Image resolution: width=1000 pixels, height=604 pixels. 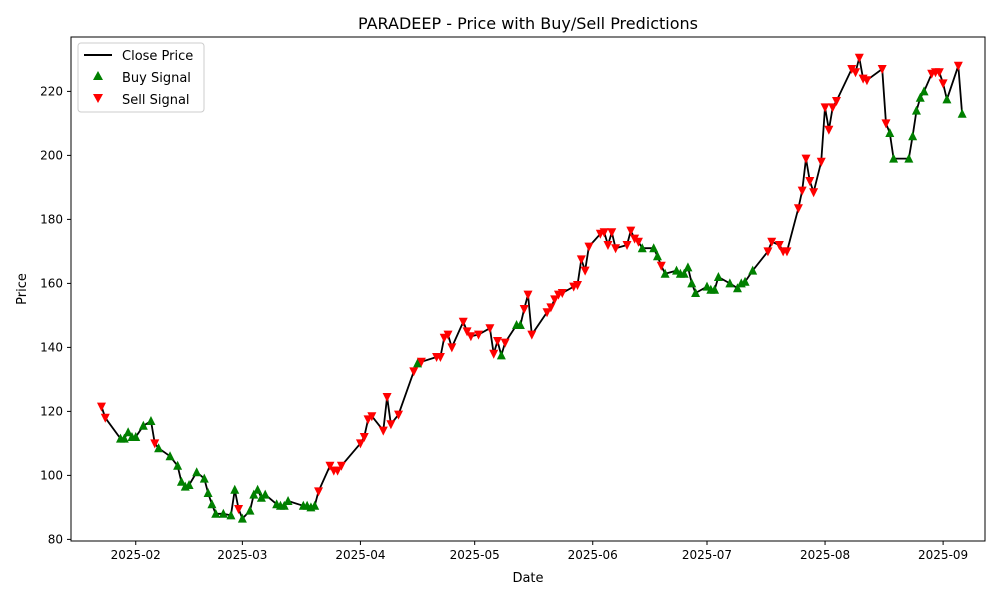 I want to click on x-tick-label: 2025-08, so click(x=825, y=555).